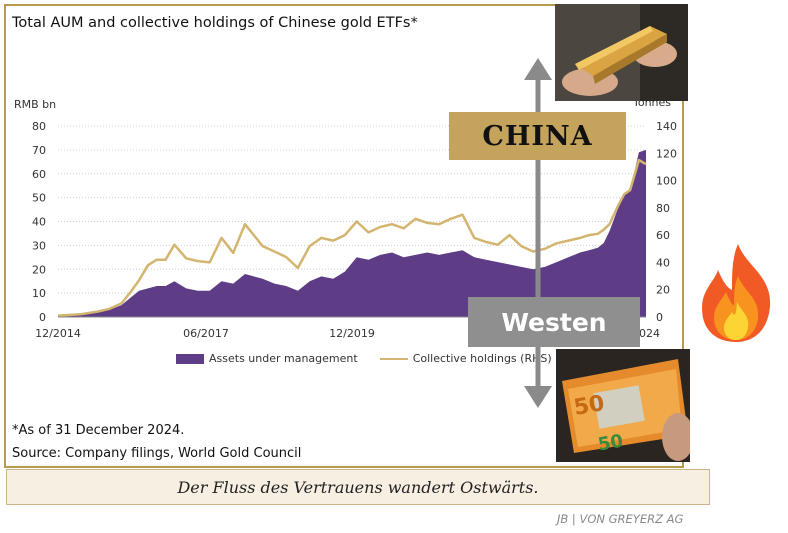 The image size is (788, 533). Describe the element at coordinates (58, 333) in the screenshot. I see `x-tick-label: 12/2014` at that location.